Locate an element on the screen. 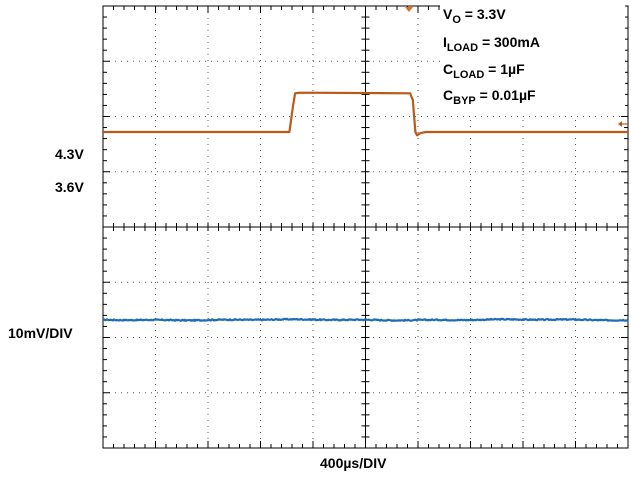 This screenshot has height=480, width=631. annotation-cbyp-sub: BYP is located at coordinates (464, 101).